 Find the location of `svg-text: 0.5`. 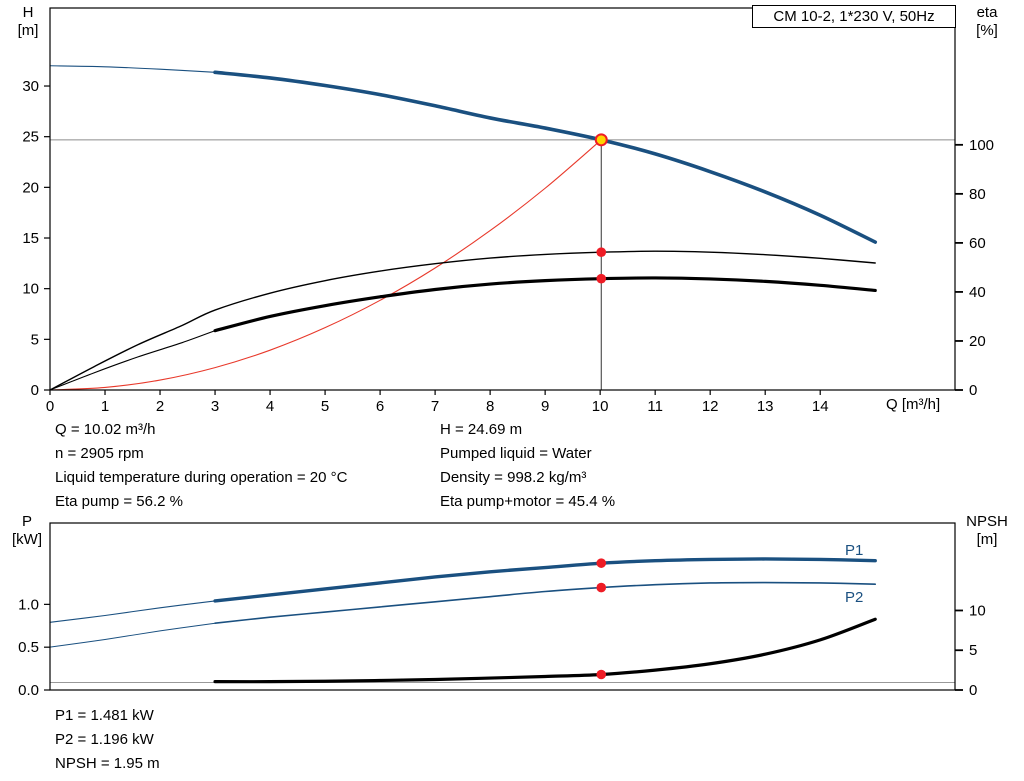

svg-text: 0.5 is located at coordinates (28, 647).